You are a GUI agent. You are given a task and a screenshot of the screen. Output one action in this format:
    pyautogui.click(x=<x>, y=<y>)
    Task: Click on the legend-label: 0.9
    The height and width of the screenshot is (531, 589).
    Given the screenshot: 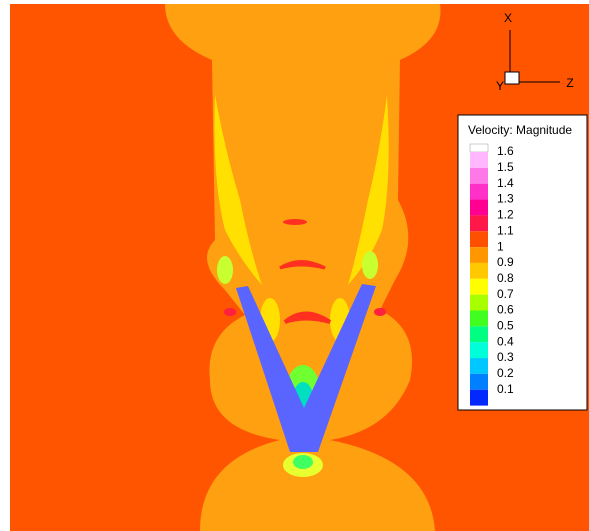 What is the action you would take?
    pyautogui.click(x=505, y=262)
    